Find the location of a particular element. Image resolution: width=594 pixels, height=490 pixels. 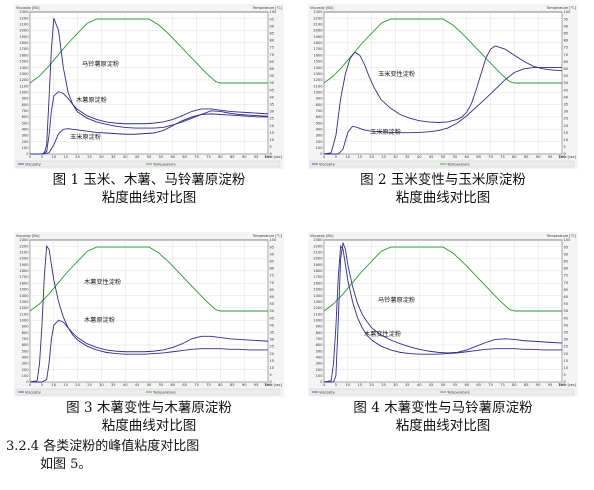

x-tick-label: 100 is located at coordinates (269, 385).